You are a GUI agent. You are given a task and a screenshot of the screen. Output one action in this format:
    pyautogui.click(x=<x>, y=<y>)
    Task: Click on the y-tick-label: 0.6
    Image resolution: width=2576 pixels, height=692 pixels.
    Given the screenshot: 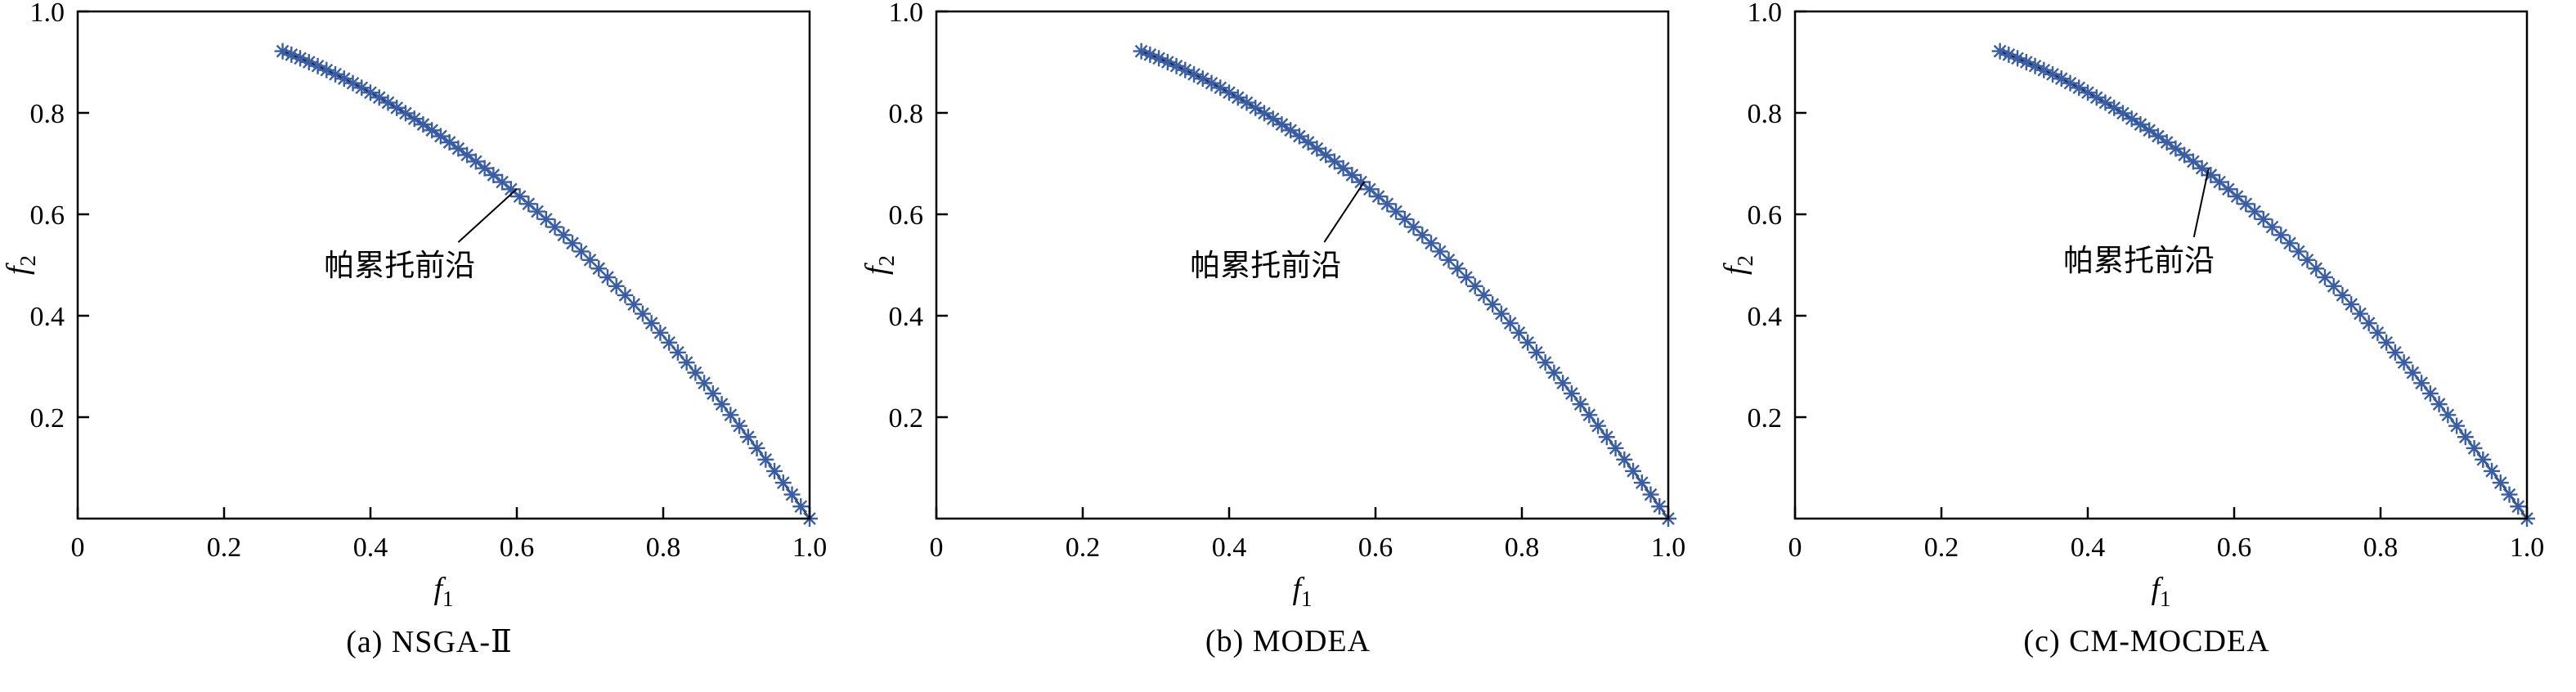 What is the action you would take?
    pyautogui.click(x=47, y=215)
    